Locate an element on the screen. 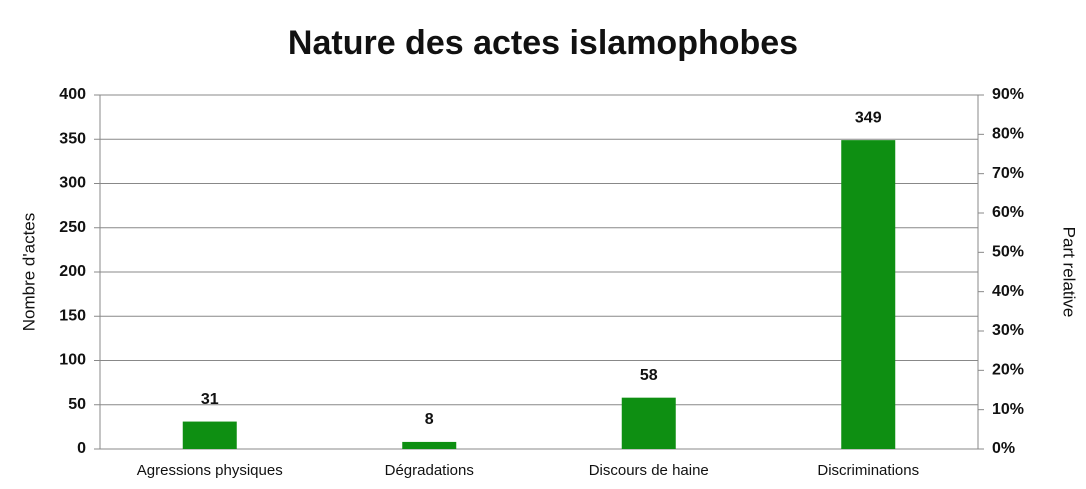 Image resolution: width=1086 pixels, height=489 pixels. x-tick-label: Discours de haine is located at coordinates (649, 470).